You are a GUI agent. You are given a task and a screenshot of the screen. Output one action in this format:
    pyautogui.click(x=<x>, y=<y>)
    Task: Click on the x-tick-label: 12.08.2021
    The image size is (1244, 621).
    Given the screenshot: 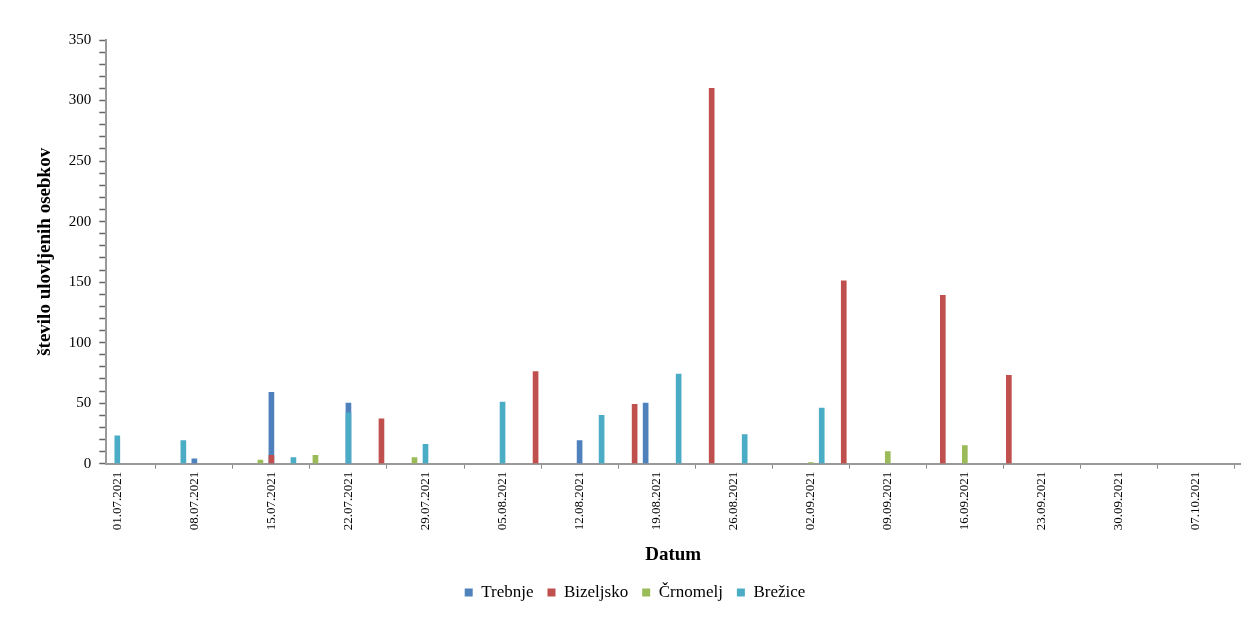 What is the action you would take?
    pyautogui.click(x=579, y=501)
    